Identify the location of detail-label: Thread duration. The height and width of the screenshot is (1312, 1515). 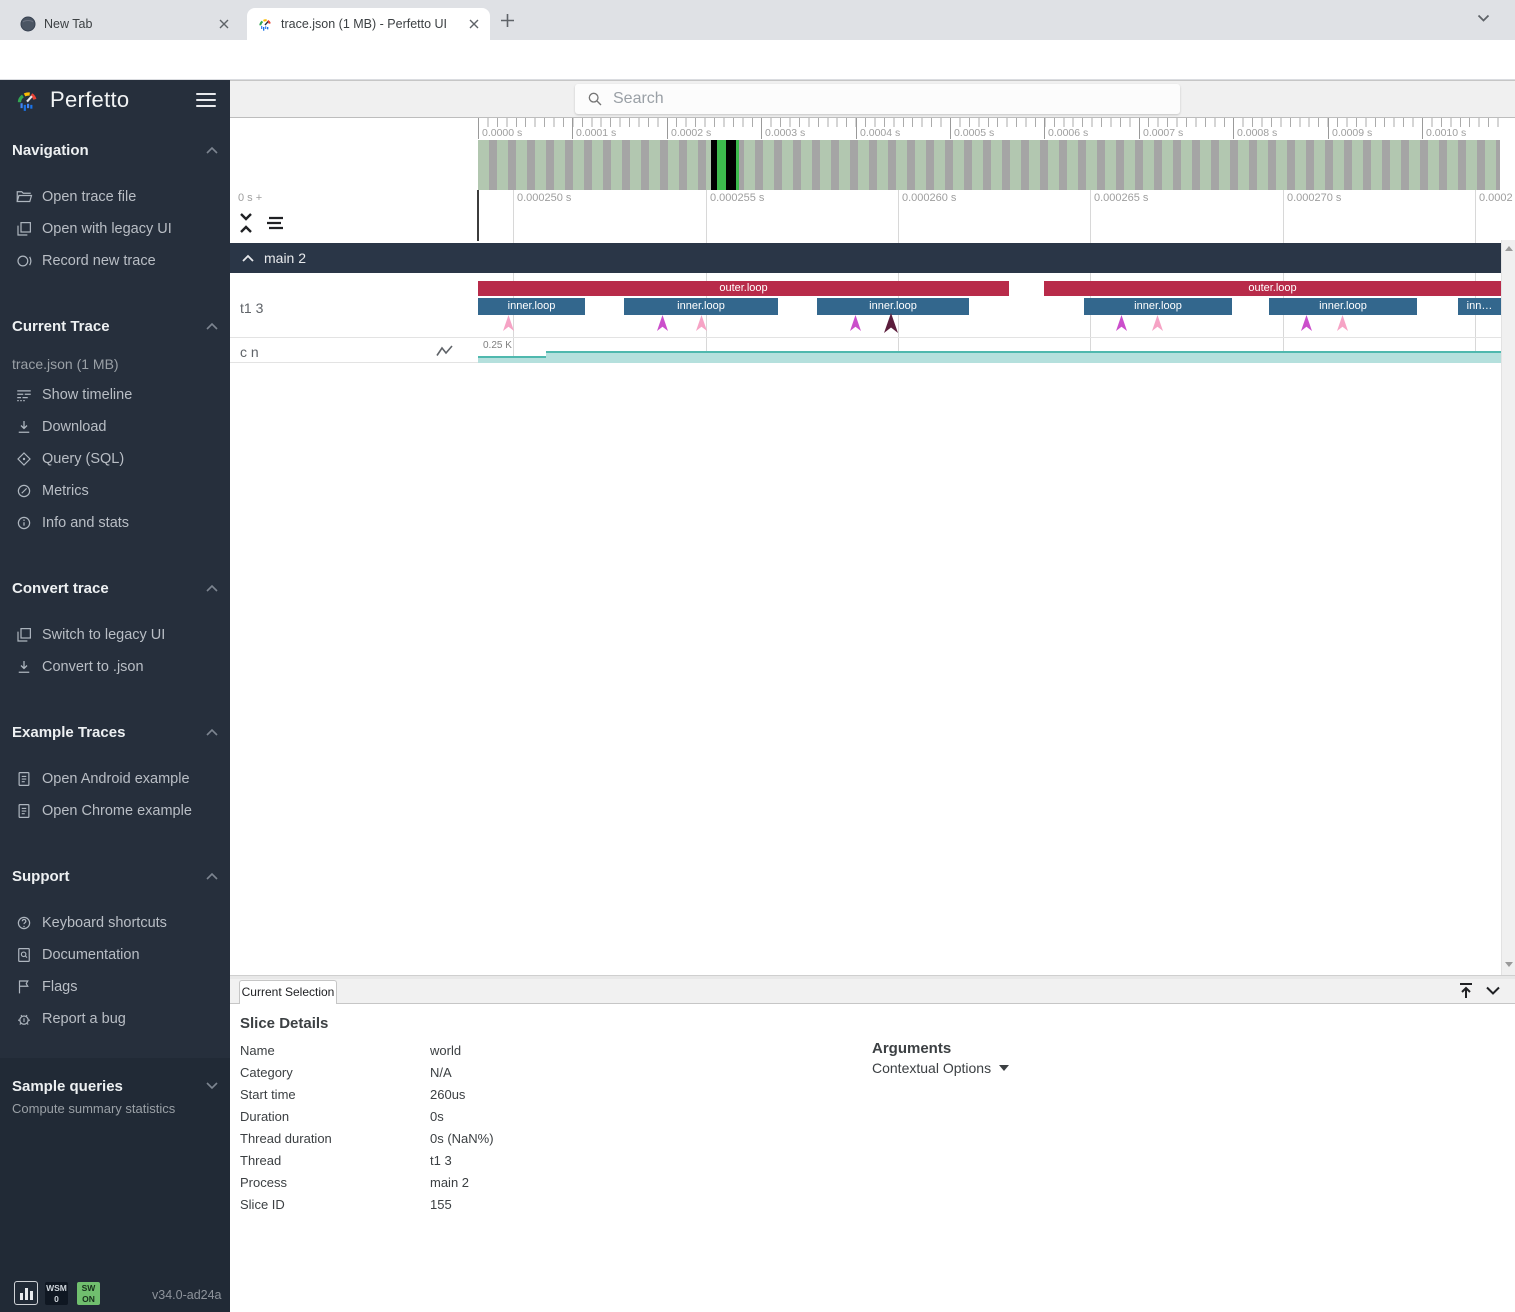
(286, 1138).